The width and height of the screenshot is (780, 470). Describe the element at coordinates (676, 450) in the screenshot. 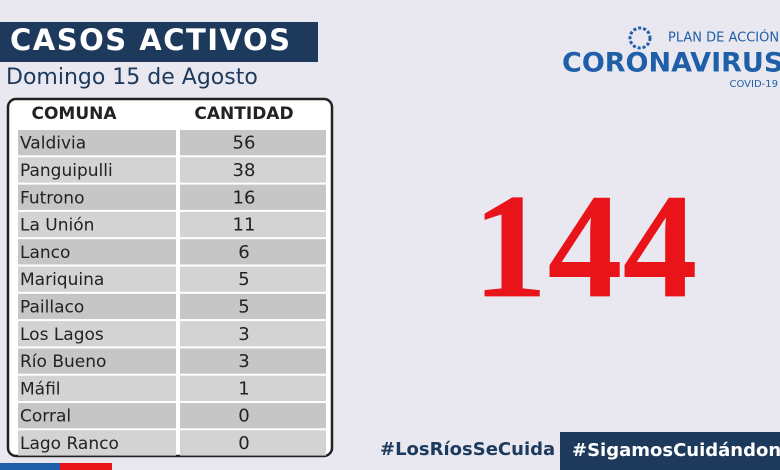

I see `hashtag: #SigamosCuidándono` at that location.